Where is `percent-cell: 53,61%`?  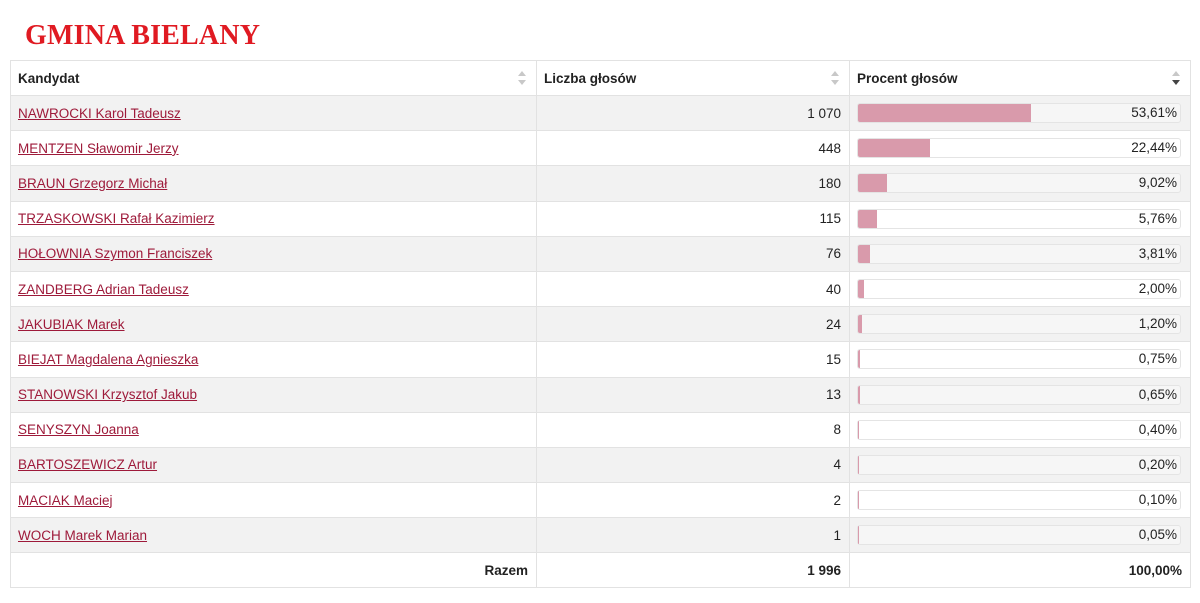
percent-cell: 53,61% is located at coordinates (1020, 113).